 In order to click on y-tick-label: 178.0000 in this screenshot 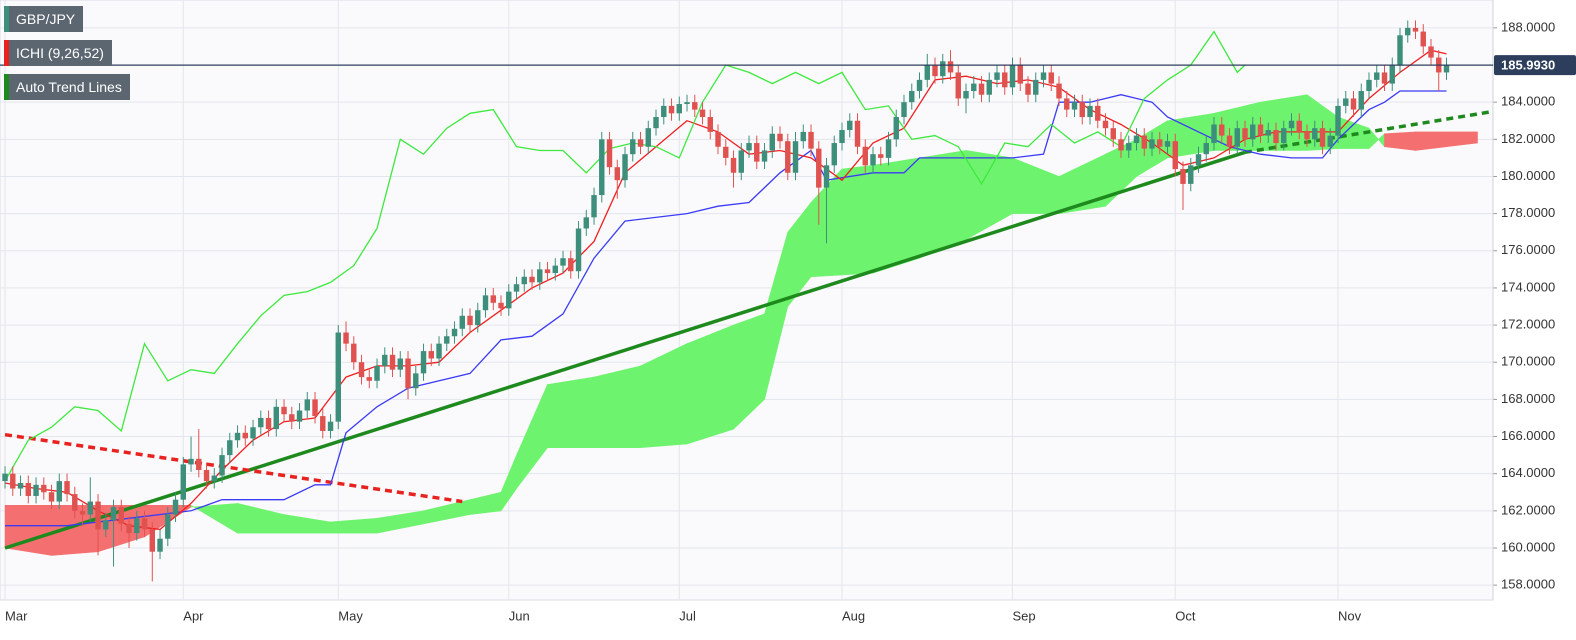, I will do `click(1528, 212)`.